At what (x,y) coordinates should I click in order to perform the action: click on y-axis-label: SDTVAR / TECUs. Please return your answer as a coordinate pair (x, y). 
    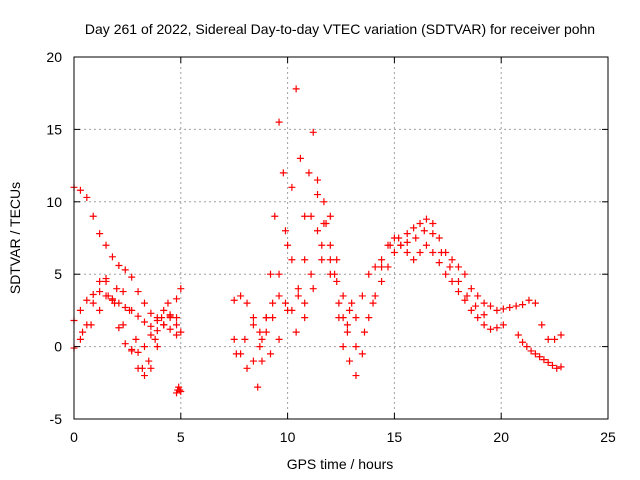
    Looking at the image, I should click on (15, 238).